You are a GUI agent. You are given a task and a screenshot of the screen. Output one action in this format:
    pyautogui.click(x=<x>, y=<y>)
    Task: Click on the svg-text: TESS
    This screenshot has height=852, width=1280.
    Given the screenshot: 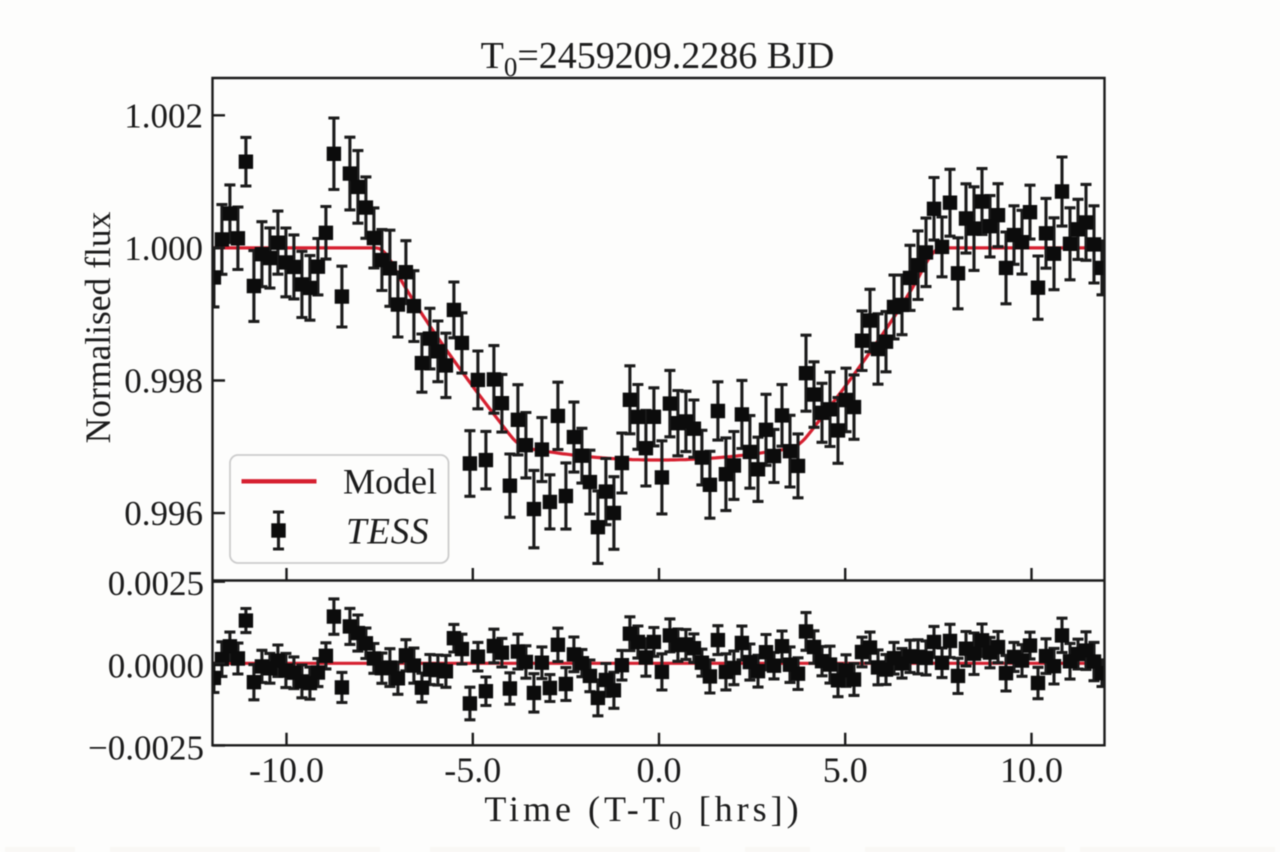 What is the action you would take?
    pyautogui.click(x=387, y=532)
    